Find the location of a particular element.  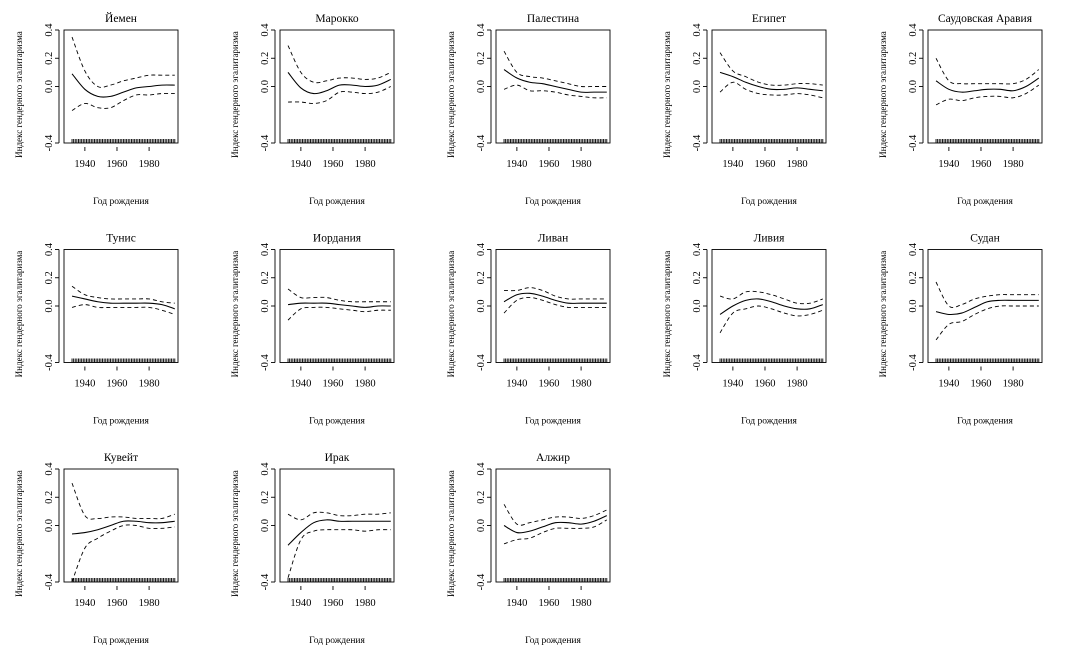

panel-title: Кувейт is located at coordinates (121, 458).